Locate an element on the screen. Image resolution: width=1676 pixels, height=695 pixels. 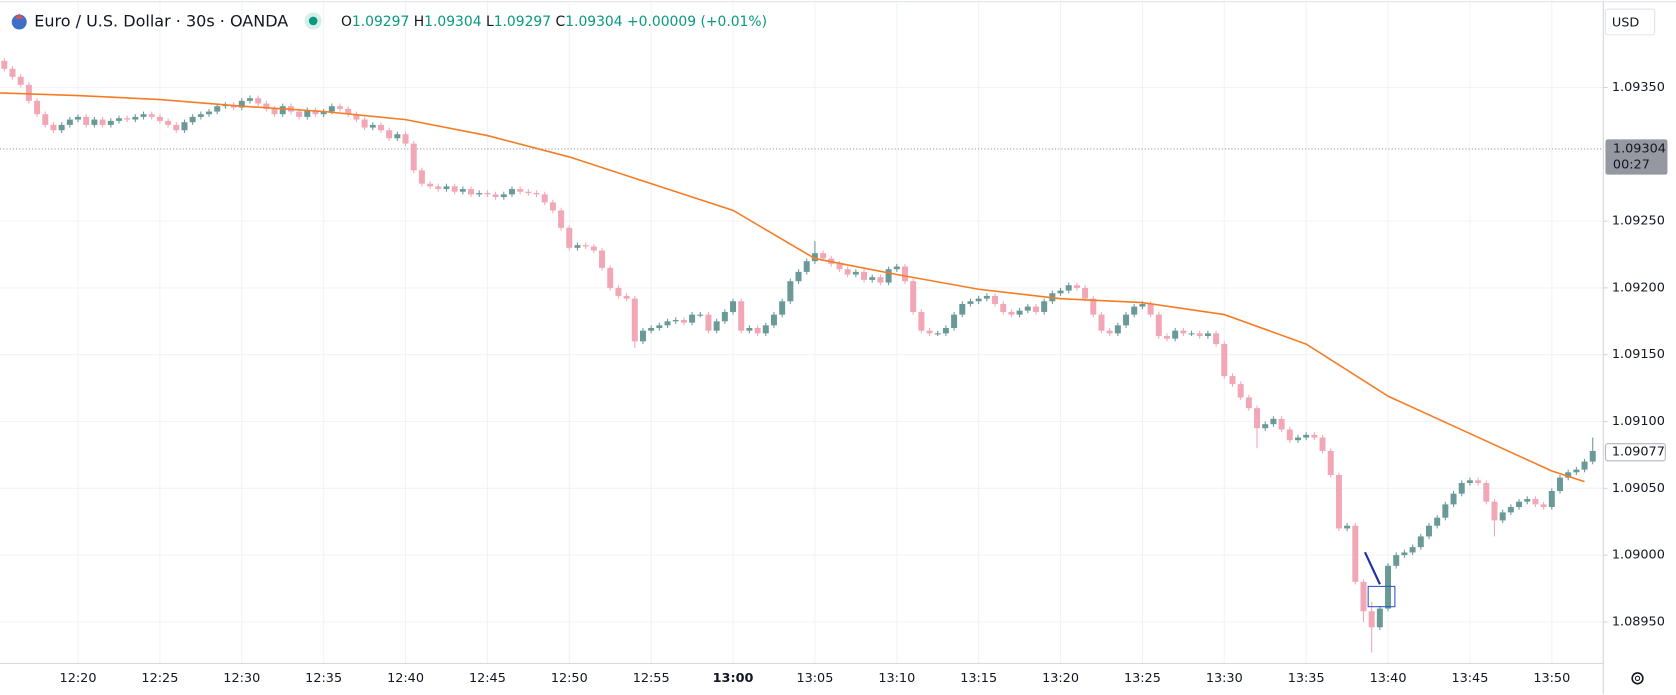
currency-button is located at coordinates (1630, 22).